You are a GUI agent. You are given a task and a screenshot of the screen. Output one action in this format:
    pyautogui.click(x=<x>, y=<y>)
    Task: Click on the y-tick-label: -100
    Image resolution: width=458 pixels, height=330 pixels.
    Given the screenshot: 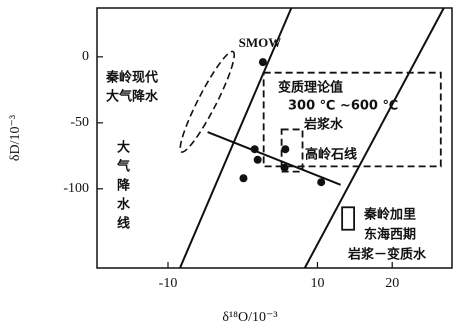 What is the action you would take?
    pyautogui.click(x=76, y=188)
    